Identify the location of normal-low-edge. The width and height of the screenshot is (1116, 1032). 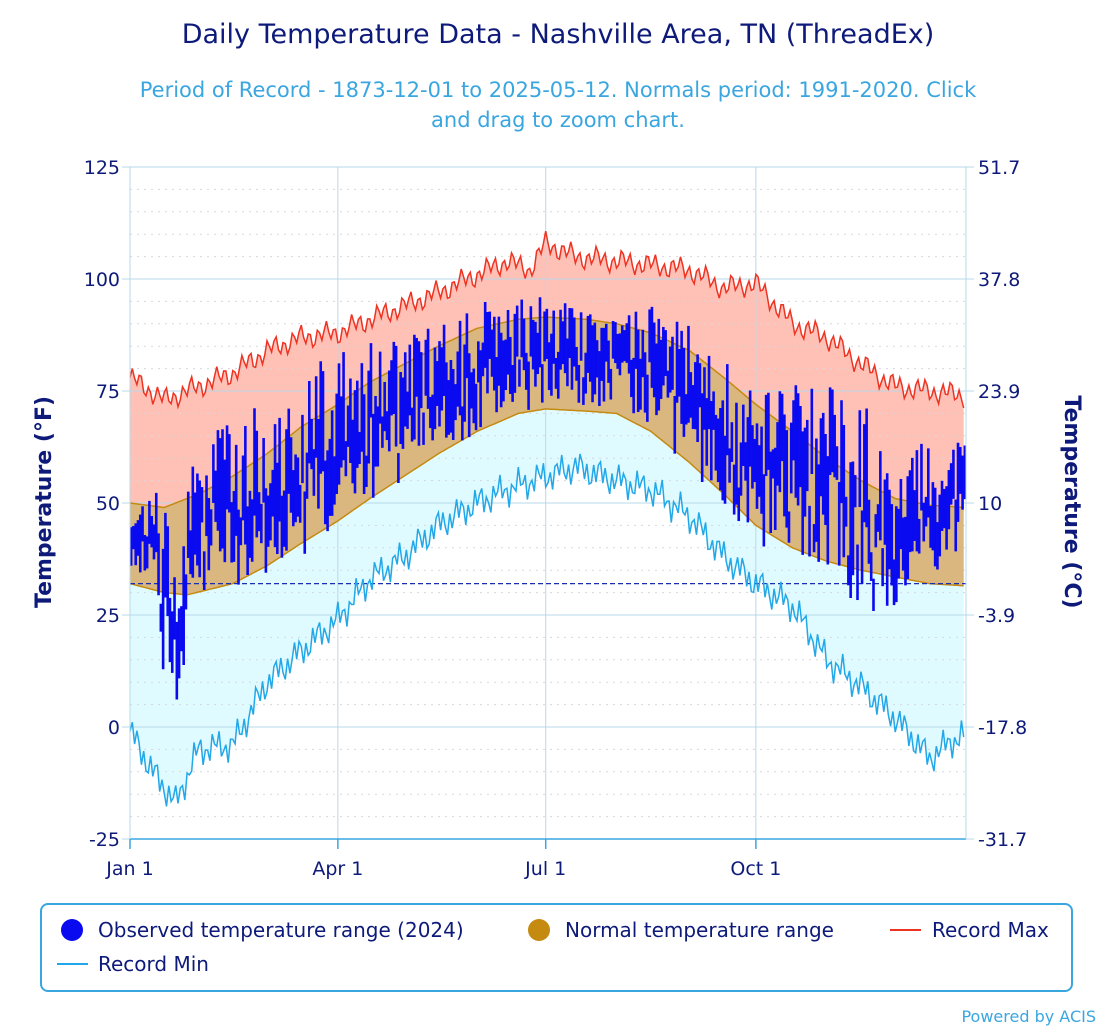
(546, 502).